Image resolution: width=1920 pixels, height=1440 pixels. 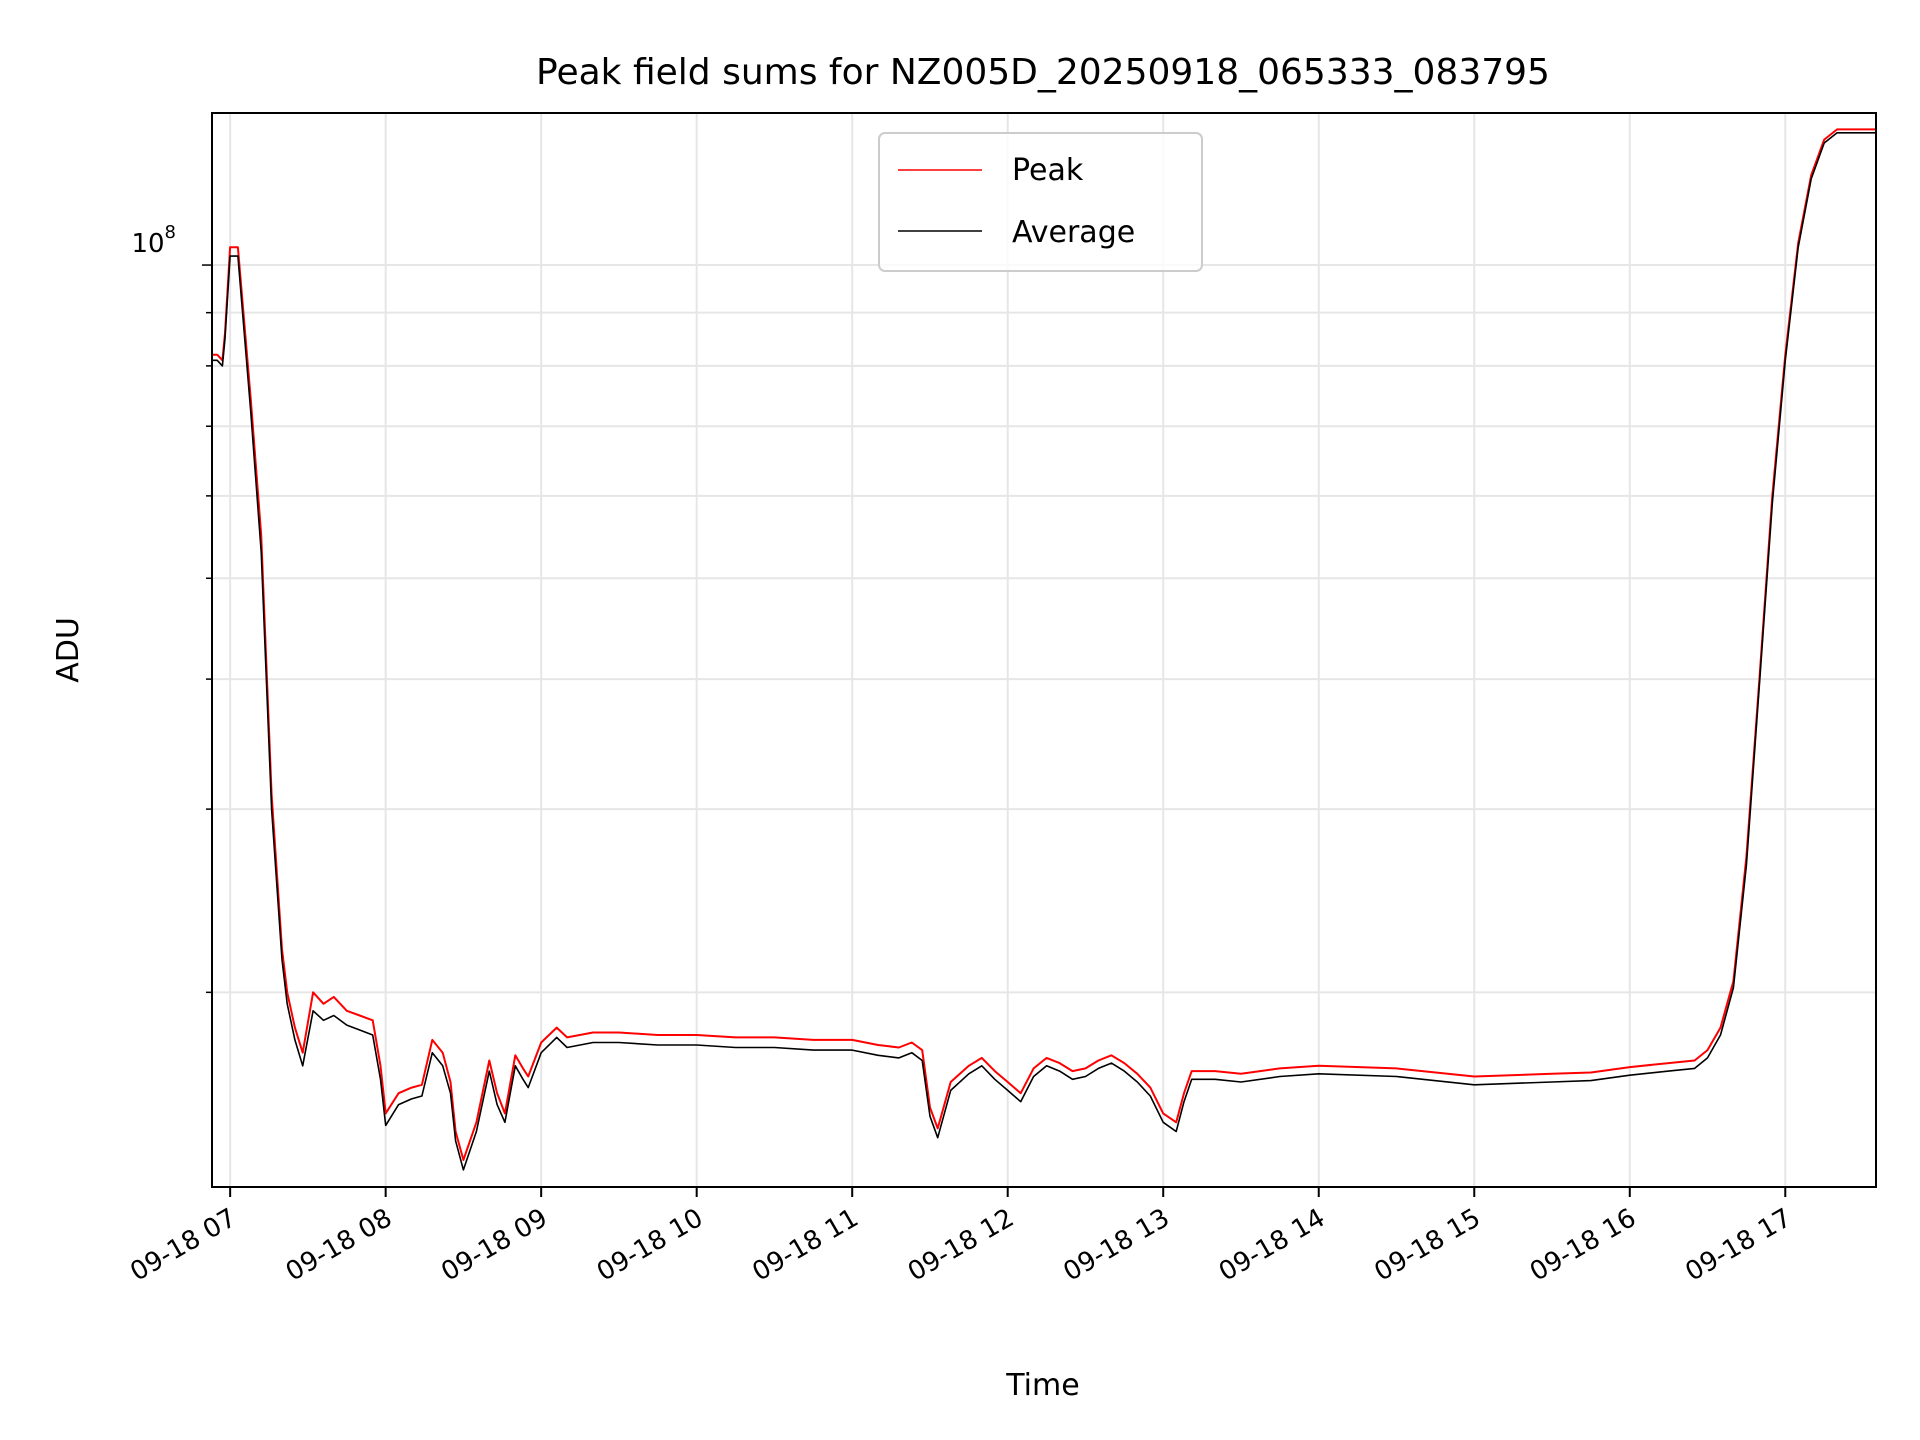 What do you see at coordinates (170, 232) in the screenshot?
I see `y-tick-exponent: 8` at bounding box center [170, 232].